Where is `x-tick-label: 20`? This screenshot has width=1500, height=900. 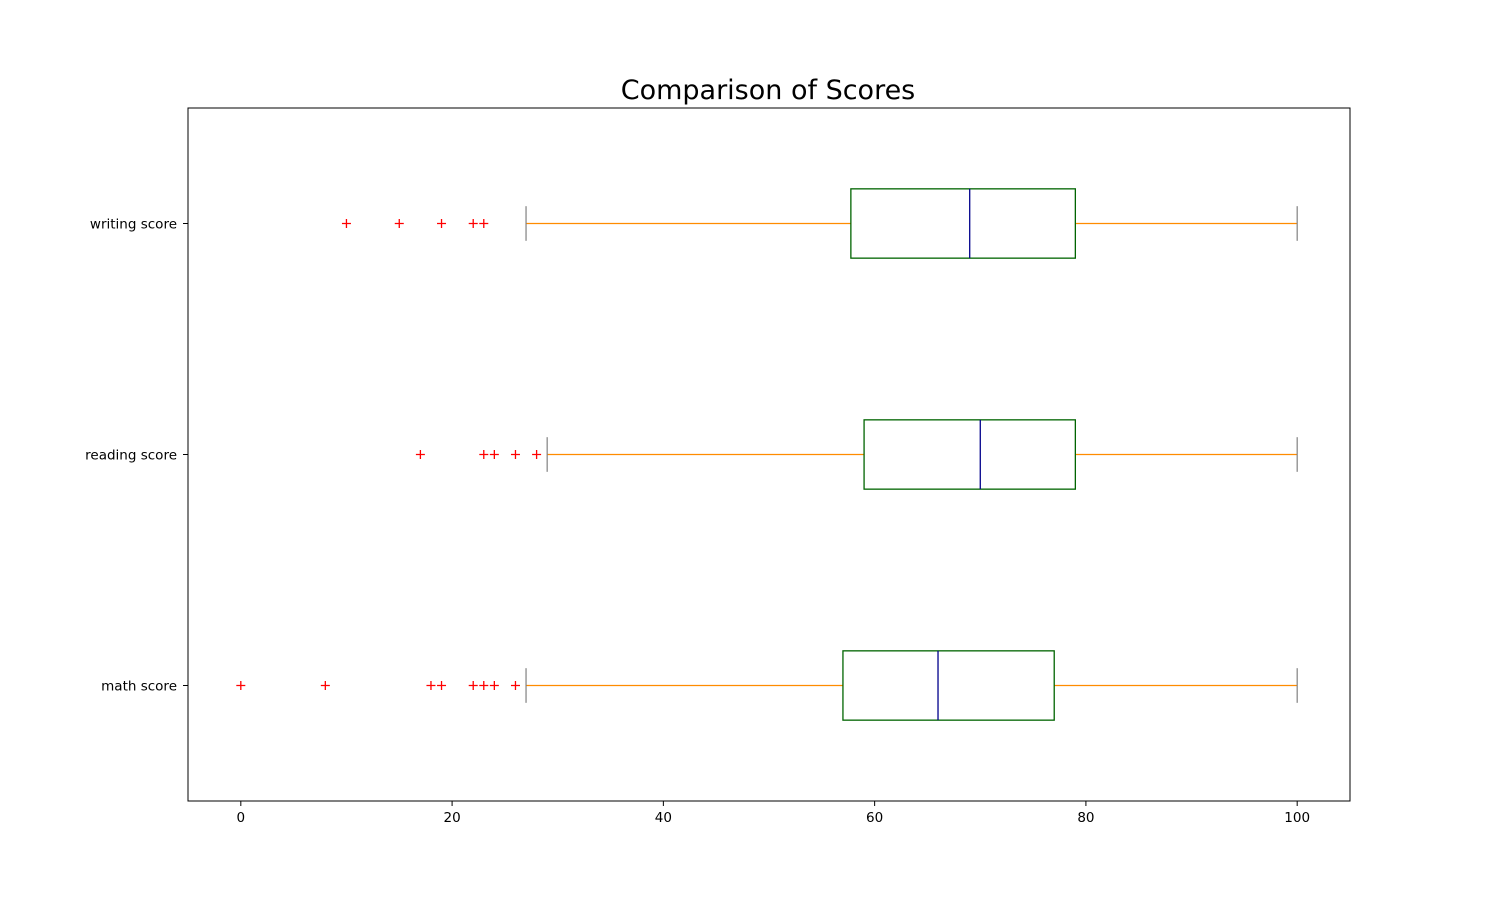 x-tick-label: 20 is located at coordinates (451, 818).